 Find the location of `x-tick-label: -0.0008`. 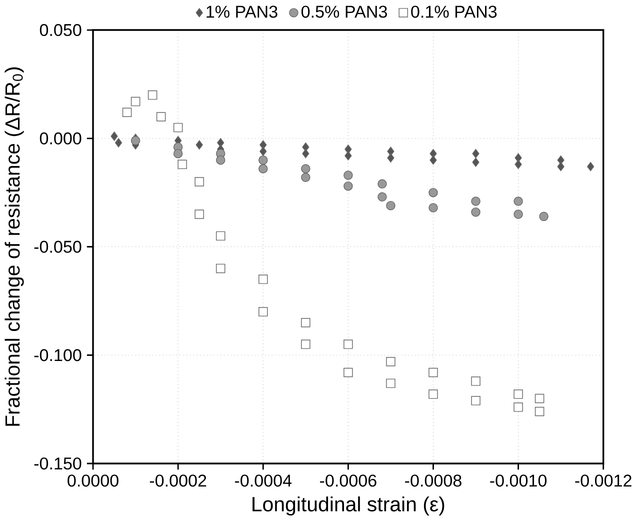

x-tick-label: -0.0008 is located at coordinates (433, 480).